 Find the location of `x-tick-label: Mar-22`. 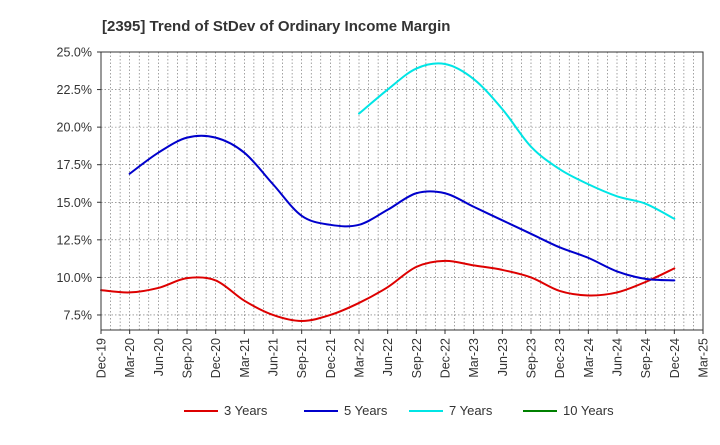

x-tick-label: Mar-22 is located at coordinates (360, 358).